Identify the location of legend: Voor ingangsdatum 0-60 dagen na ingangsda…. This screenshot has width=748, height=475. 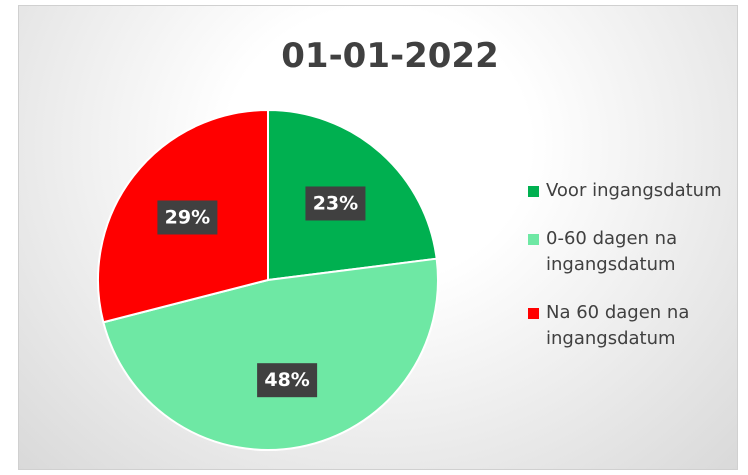
(628, 276).